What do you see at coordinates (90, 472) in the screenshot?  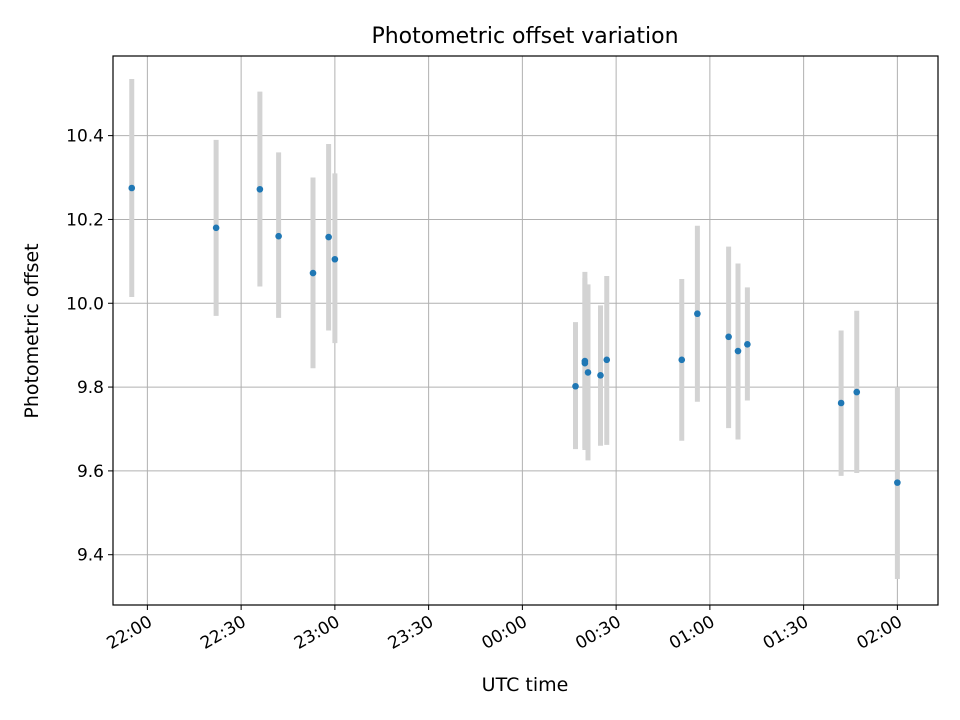 I see `y-tick-label: 9.6` at bounding box center [90, 472].